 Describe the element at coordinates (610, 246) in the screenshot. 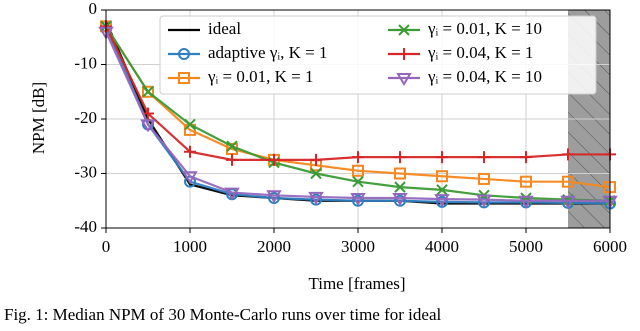

I see `x-tick-label: 6000` at that location.